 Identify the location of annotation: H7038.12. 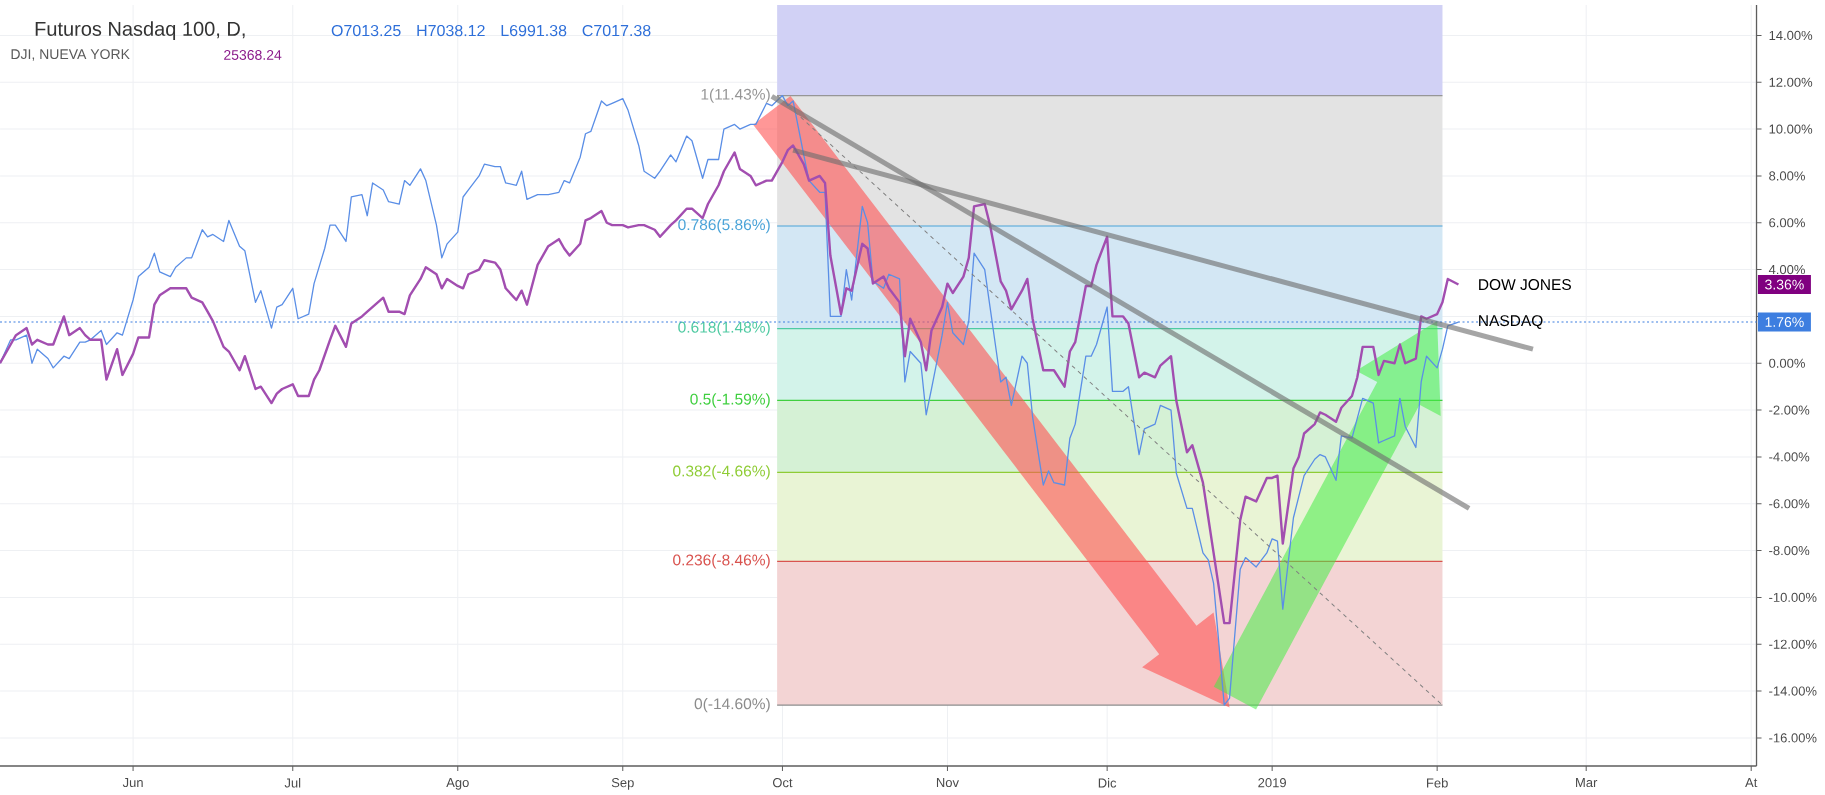
(451, 30).